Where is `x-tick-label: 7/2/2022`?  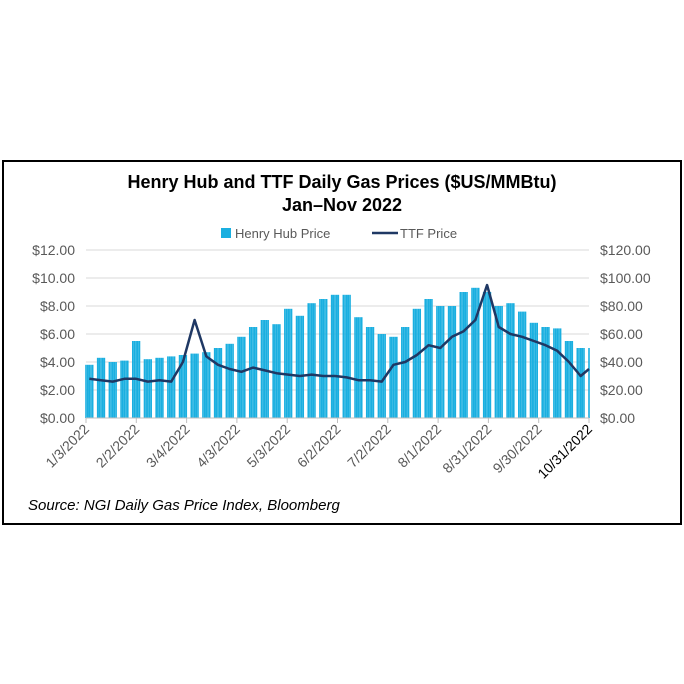 x-tick-label: 7/2/2022 is located at coordinates (369, 446).